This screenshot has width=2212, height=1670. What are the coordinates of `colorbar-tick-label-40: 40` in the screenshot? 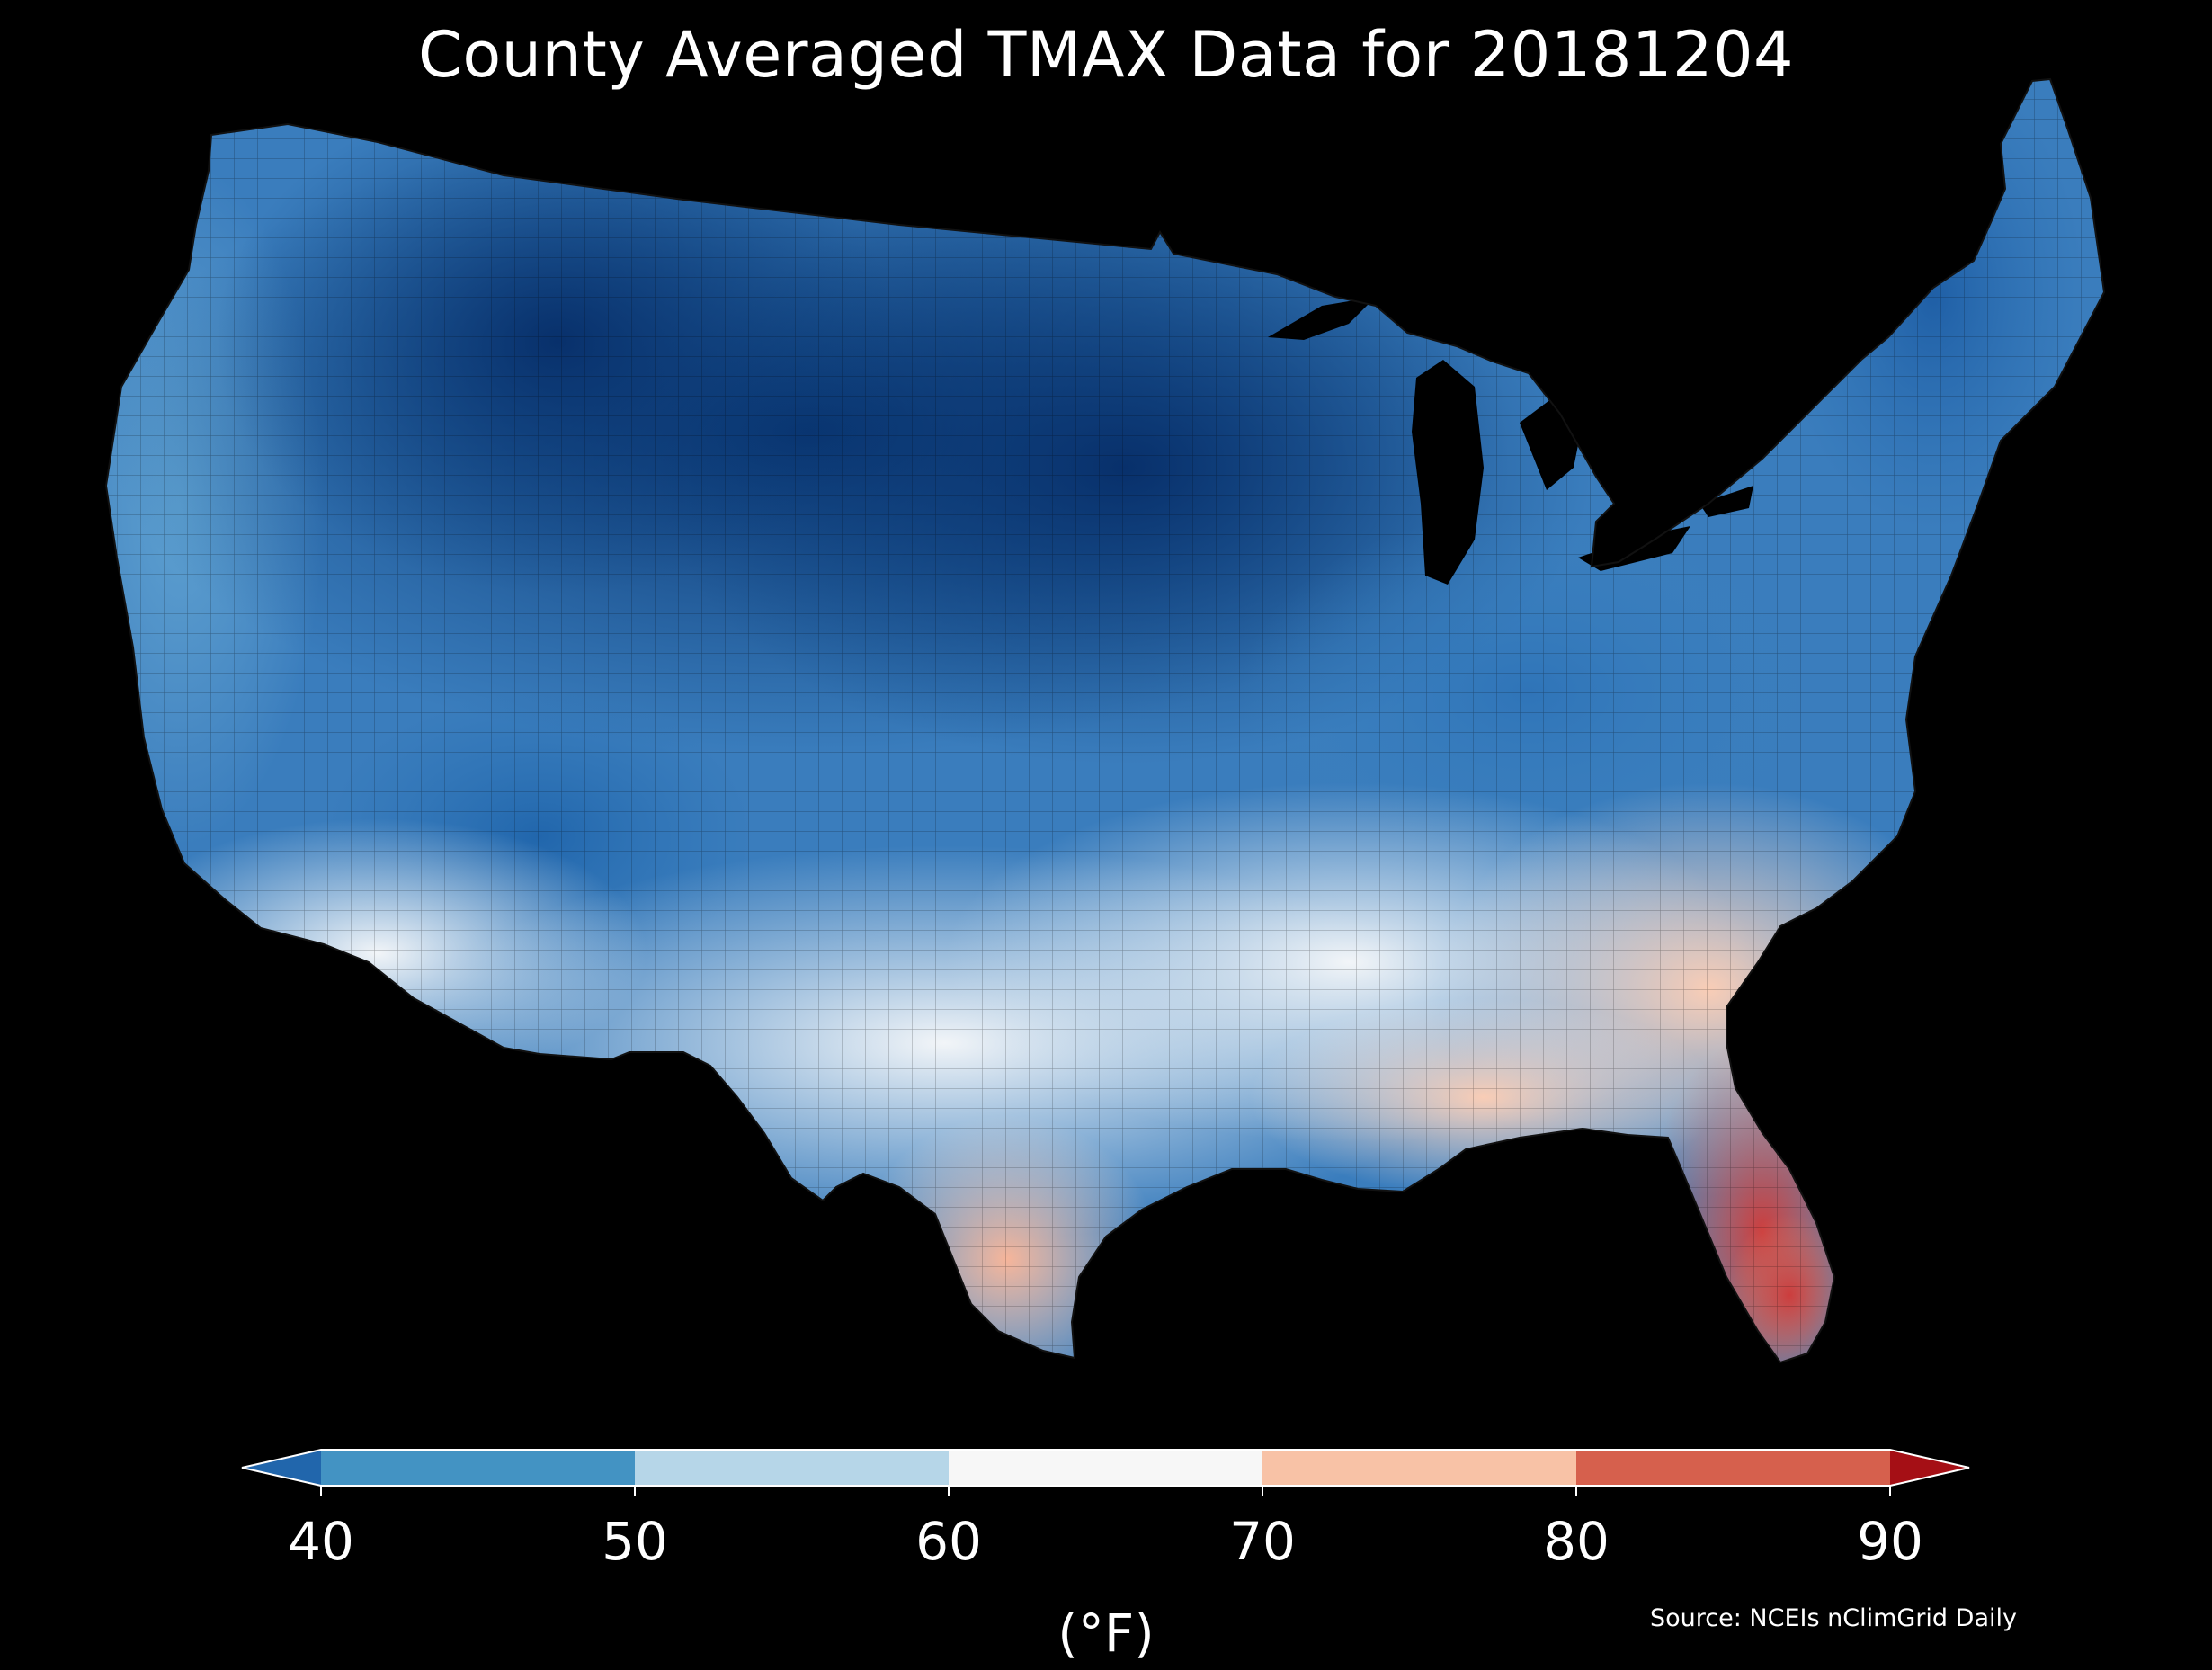 It's located at (321, 1541).